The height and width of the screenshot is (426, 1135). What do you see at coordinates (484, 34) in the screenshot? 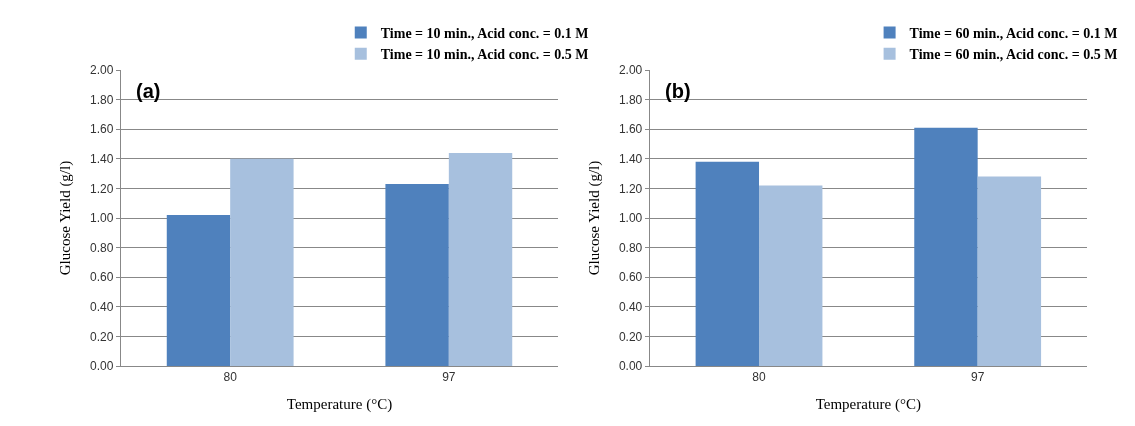
I see `legend-label: Time = 10 min., Acid conc. = 0.1 M` at bounding box center [484, 34].